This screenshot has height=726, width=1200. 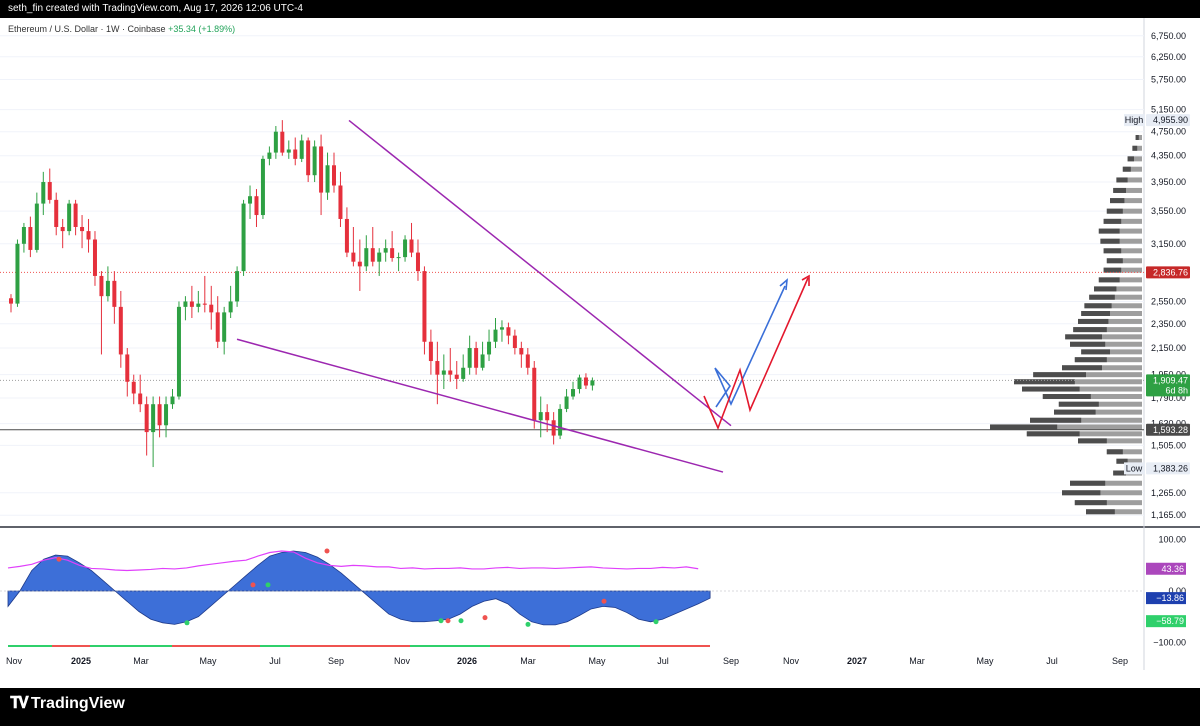 What do you see at coordinates (141, 661) in the screenshot?
I see `time-tick-label: Mar` at bounding box center [141, 661].